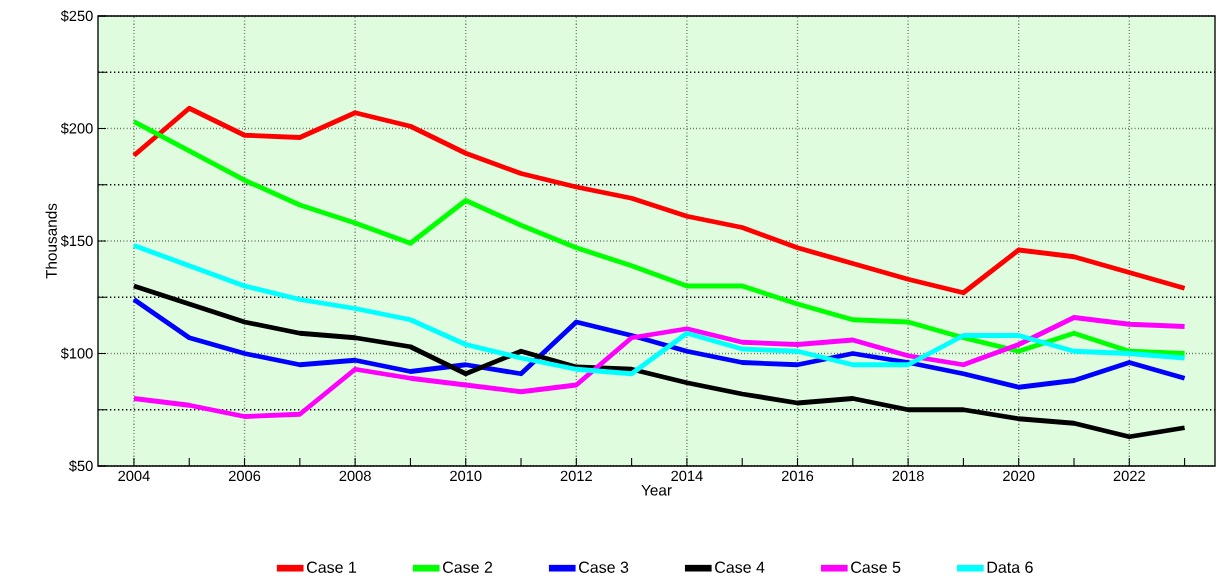 The width and height of the screenshot is (1217, 582). I want to click on line-series, so click(659, 343).